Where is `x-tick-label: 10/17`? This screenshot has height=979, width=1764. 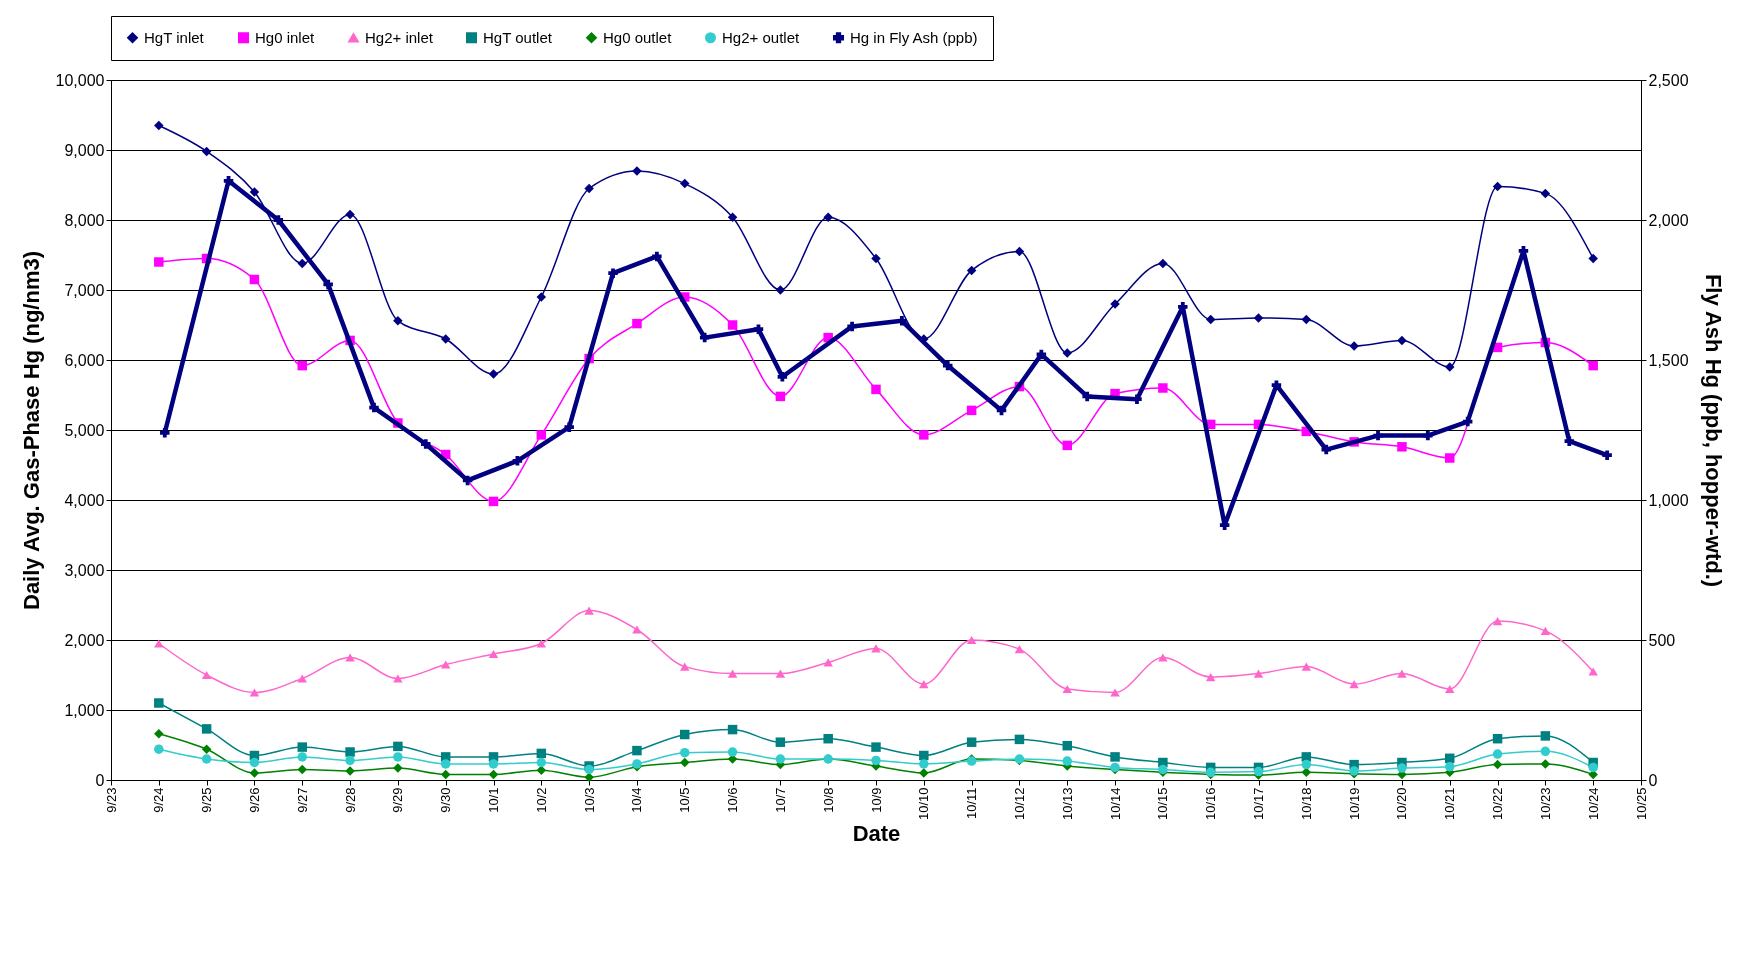 x-tick-label: 10/17 is located at coordinates (1258, 804).